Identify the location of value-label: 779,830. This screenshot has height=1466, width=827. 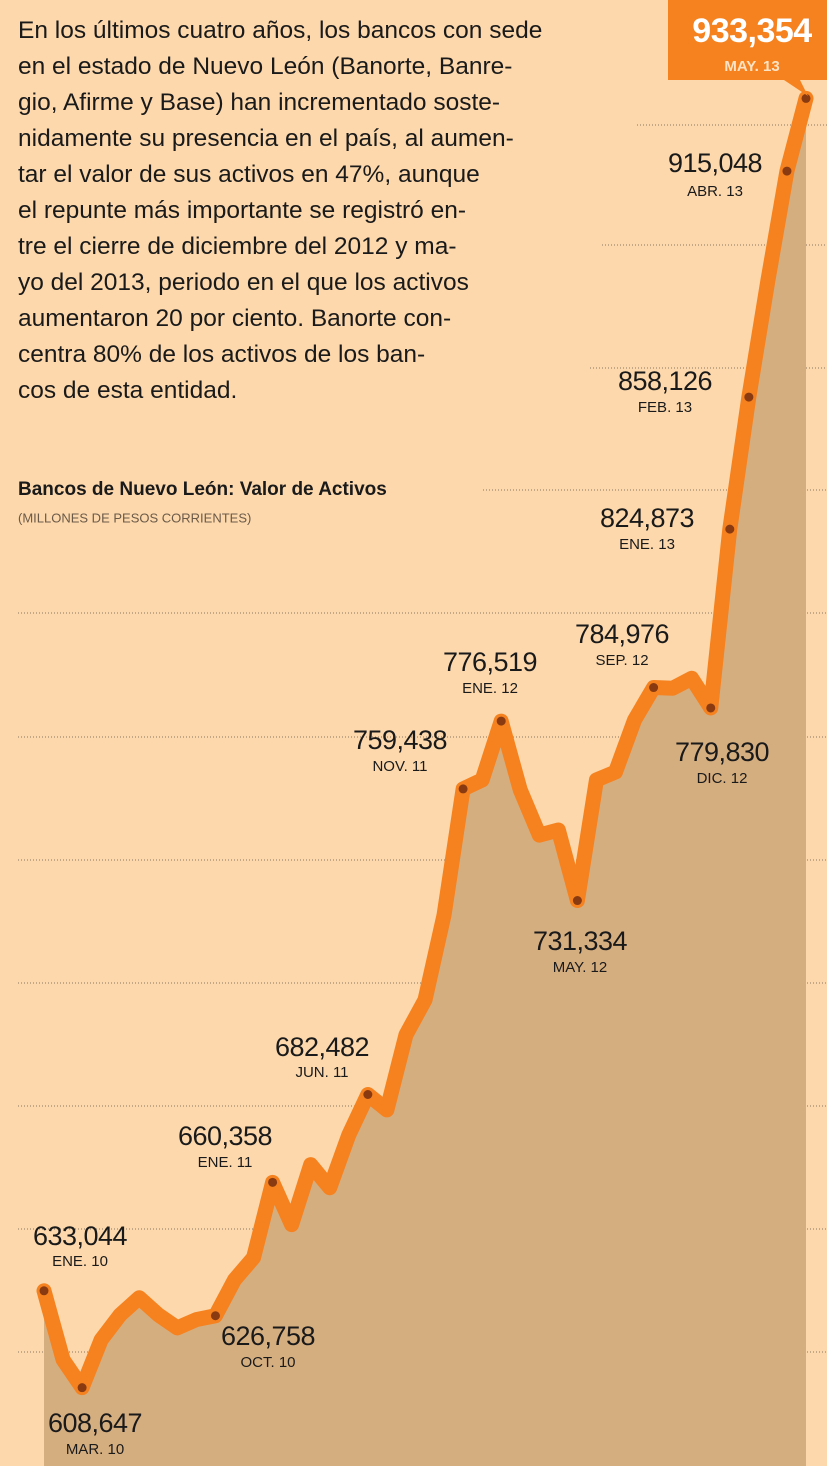
(722, 752).